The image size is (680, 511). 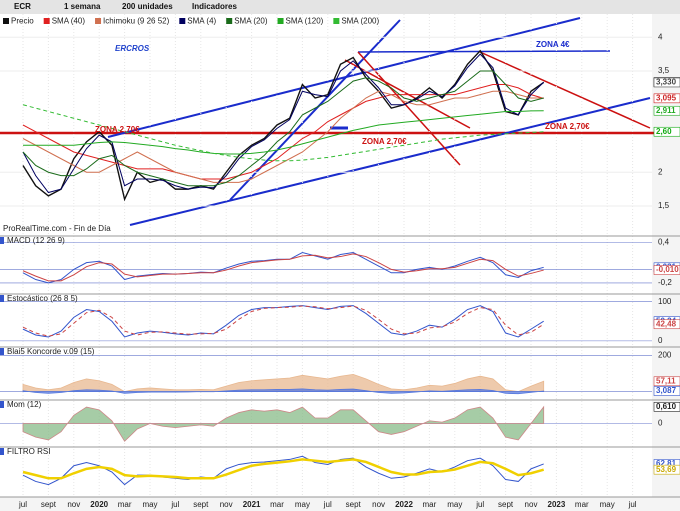 What do you see at coordinates (24, 404) in the screenshot?
I see `panel-title: Mom (12)` at bounding box center [24, 404].